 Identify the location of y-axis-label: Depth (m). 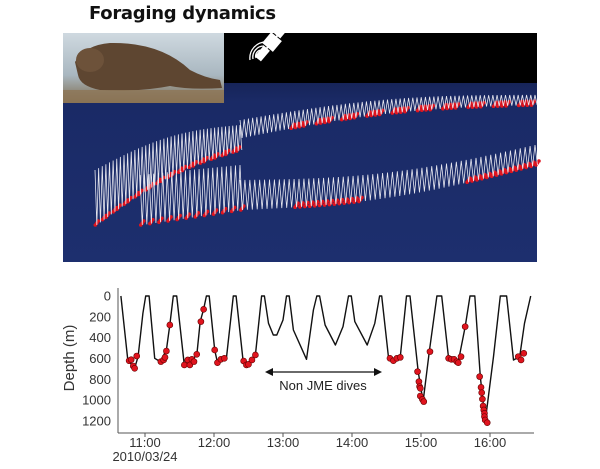
(69, 358).